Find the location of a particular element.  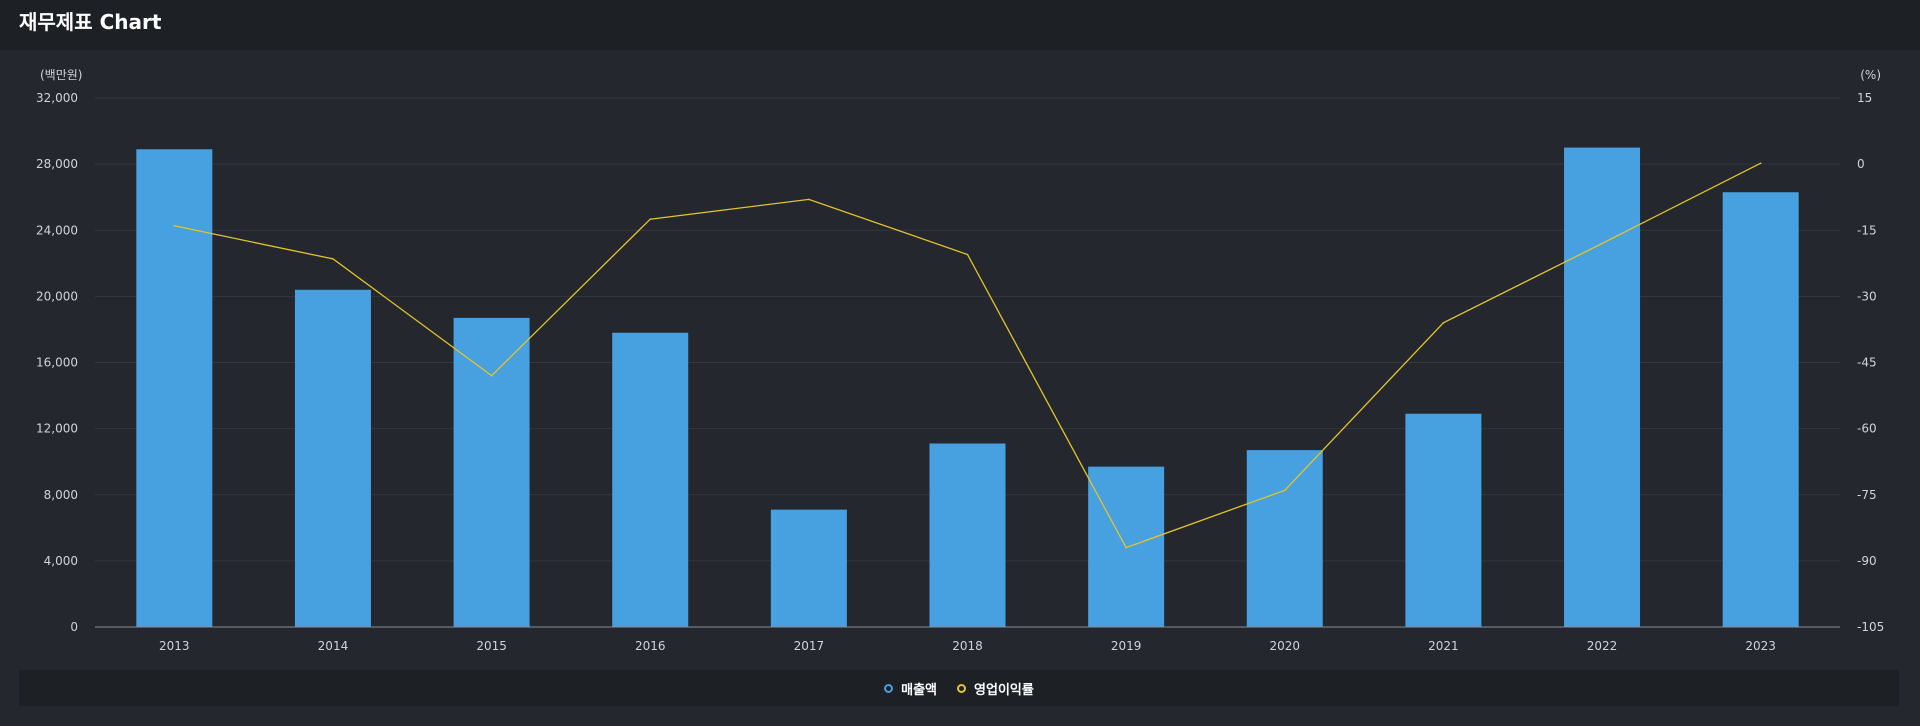

x-tick-label: 2016 is located at coordinates (650, 646).